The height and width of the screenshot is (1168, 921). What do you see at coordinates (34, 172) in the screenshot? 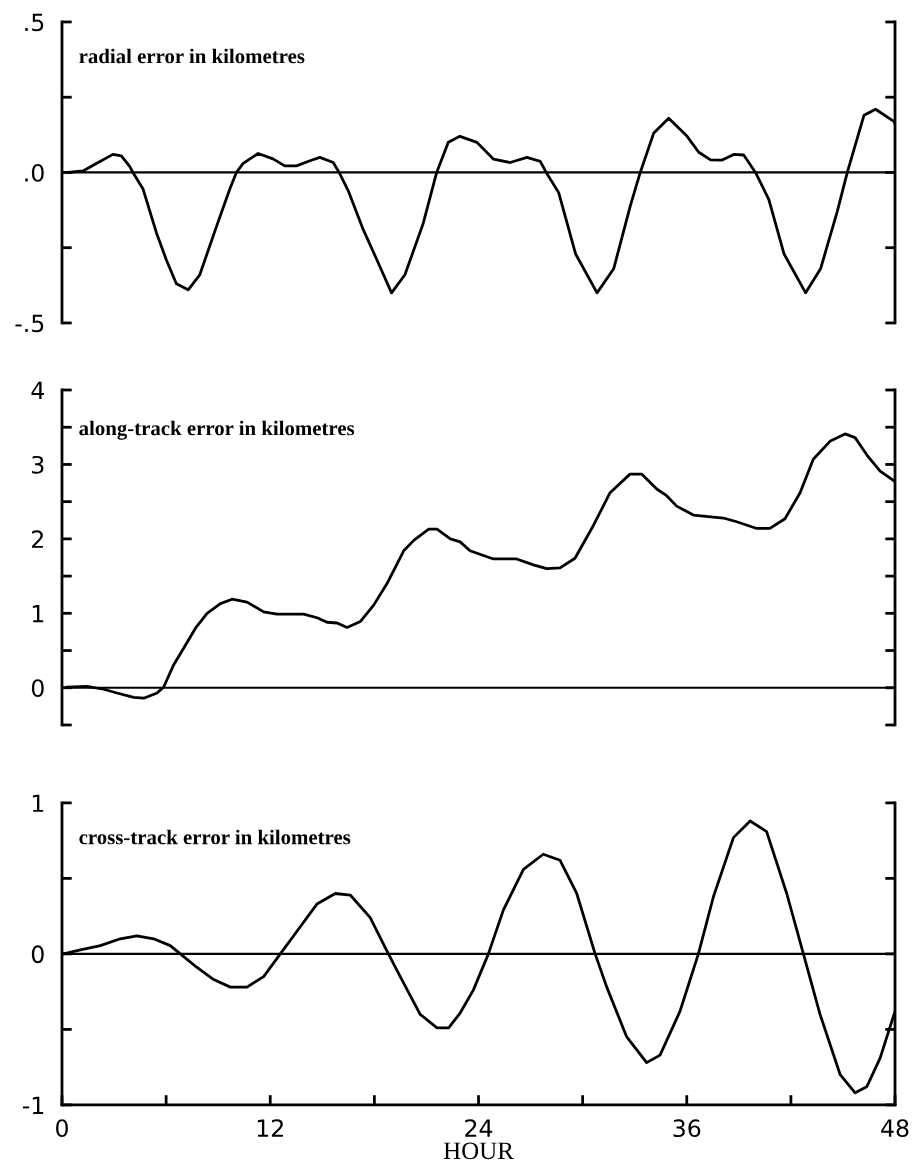
I see `y-tick-label: .0` at bounding box center [34, 172].